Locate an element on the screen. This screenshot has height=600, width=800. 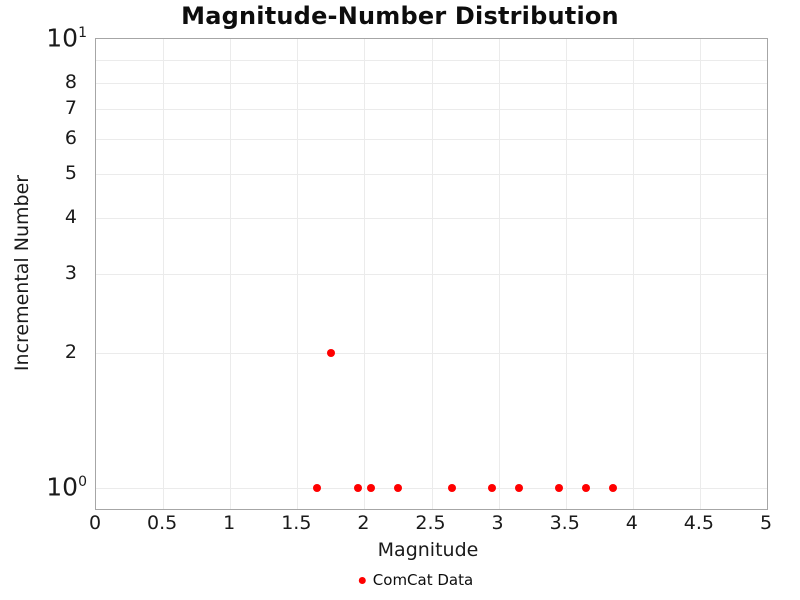
y-tick-label: 4 is located at coordinates (70, 216).